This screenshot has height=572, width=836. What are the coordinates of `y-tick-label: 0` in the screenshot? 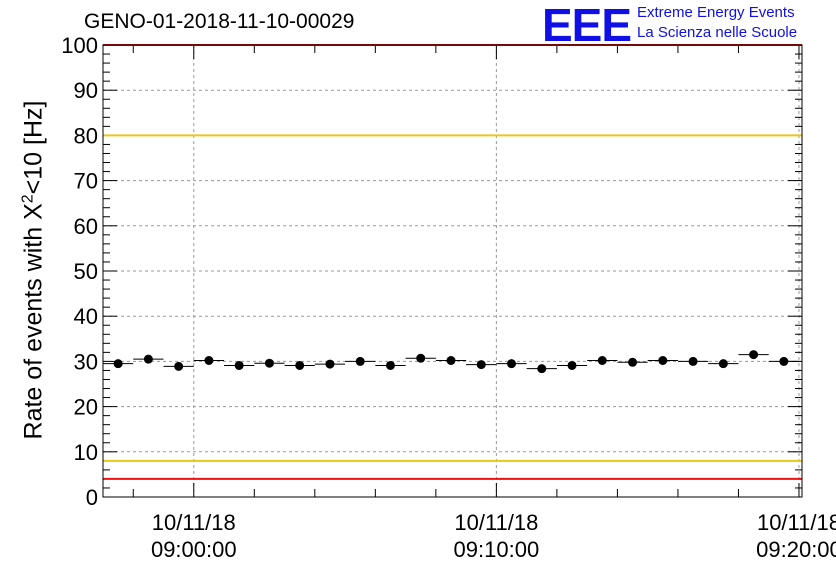 It's located at (92, 497).